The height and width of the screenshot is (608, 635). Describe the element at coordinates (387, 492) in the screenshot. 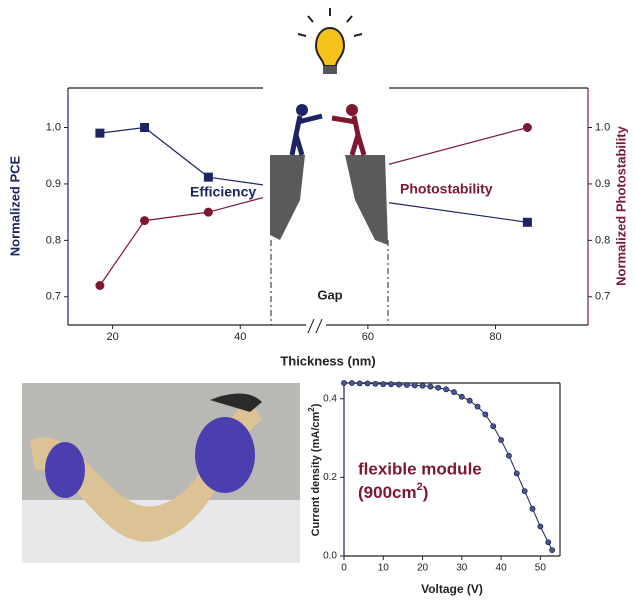

I see `annotation-part: (900cm` at that location.